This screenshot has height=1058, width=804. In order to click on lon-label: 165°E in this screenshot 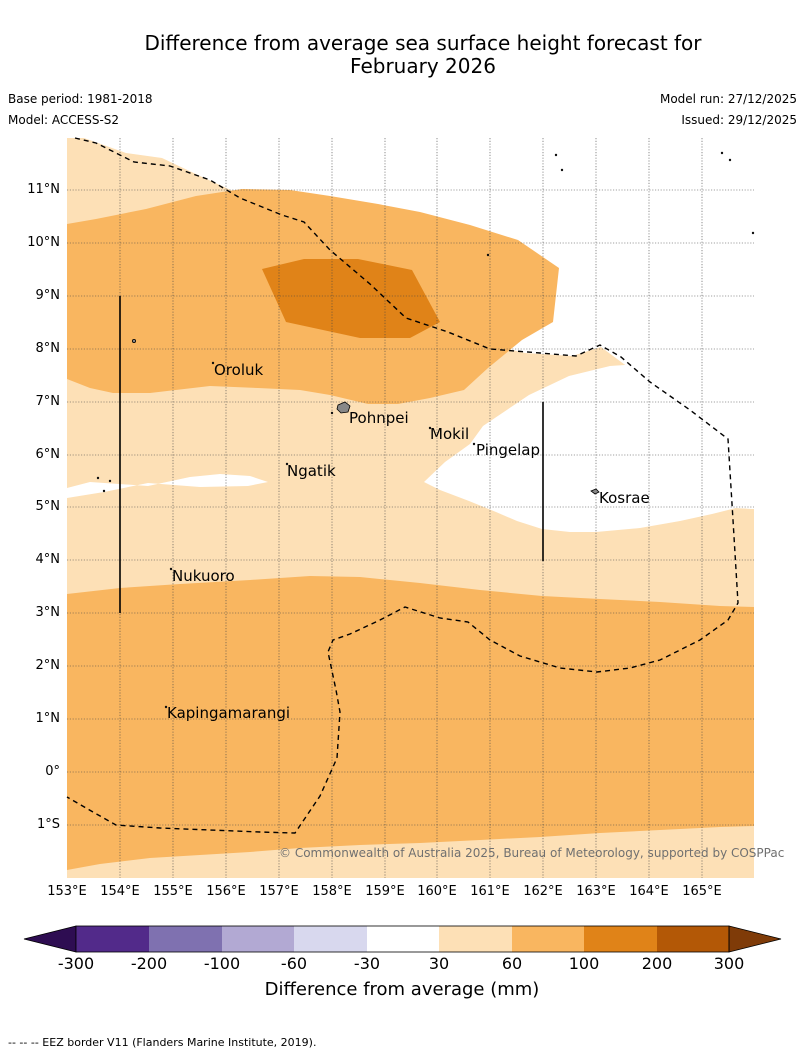, I will do `click(702, 891)`.